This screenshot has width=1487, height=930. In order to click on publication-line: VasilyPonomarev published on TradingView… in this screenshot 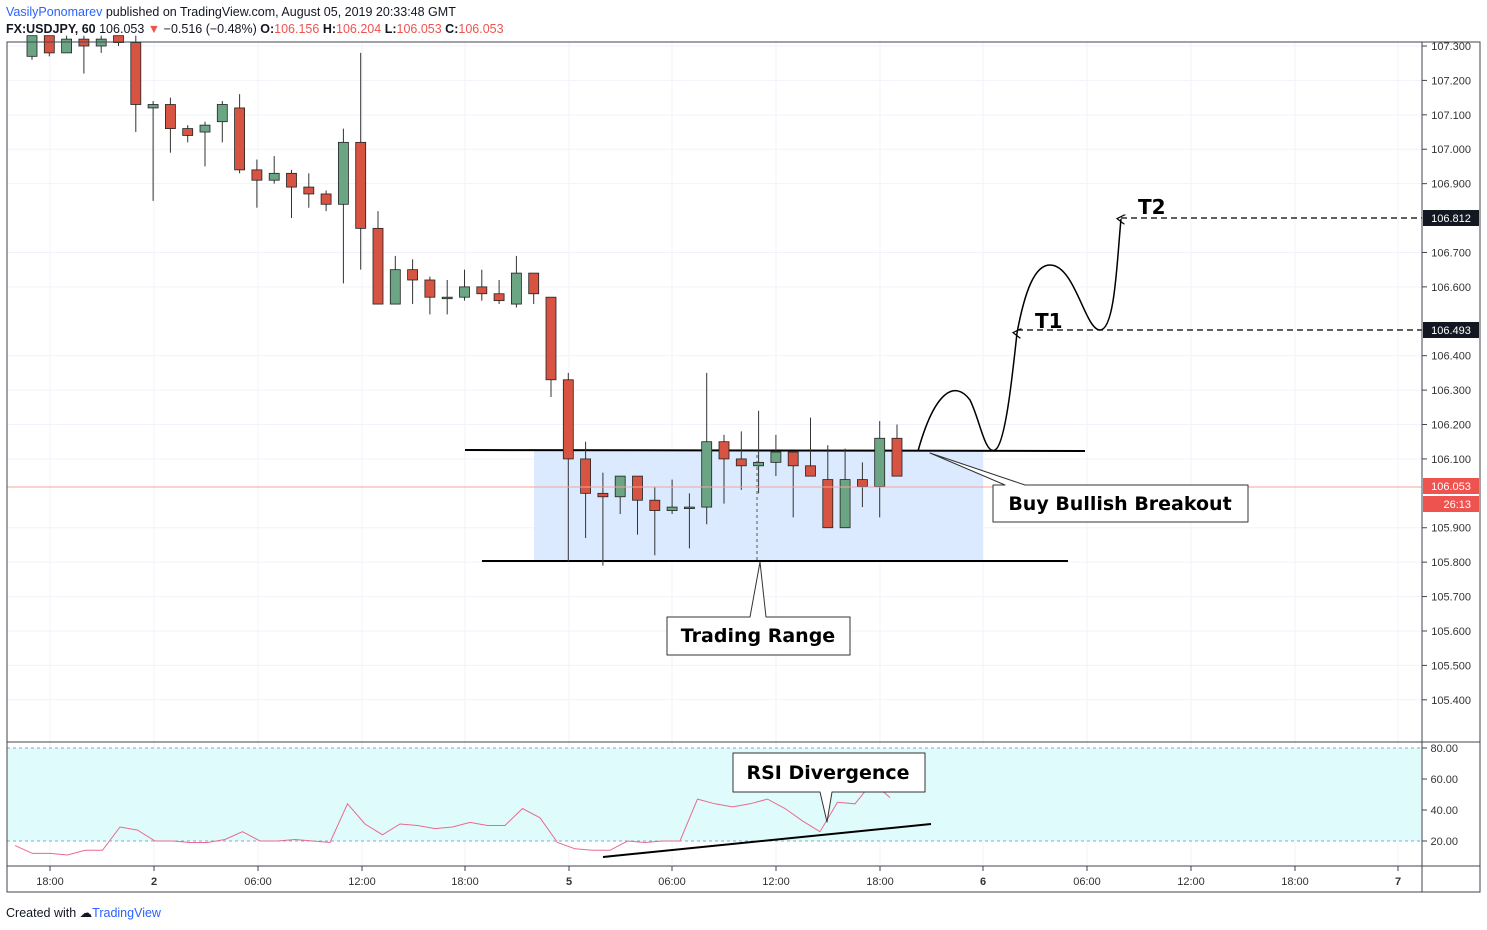, I will do `click(231, 12)`.